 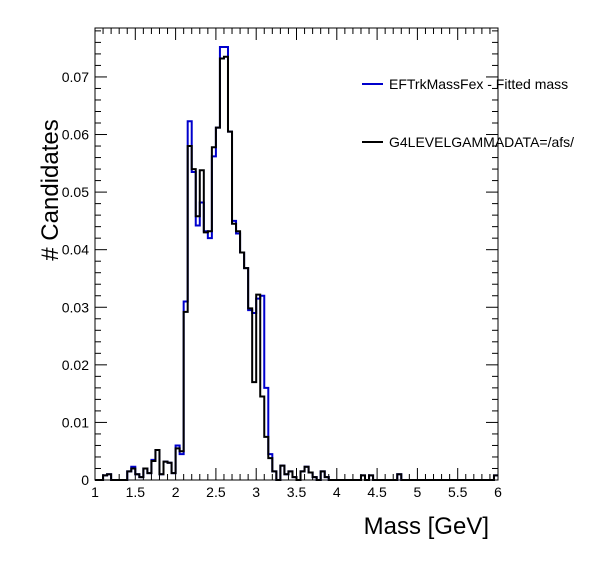 What do you see at coordinates (75, 422) in the screenshot?
I see `y-tick-label: 0.01` at bounding box center [75, 422].